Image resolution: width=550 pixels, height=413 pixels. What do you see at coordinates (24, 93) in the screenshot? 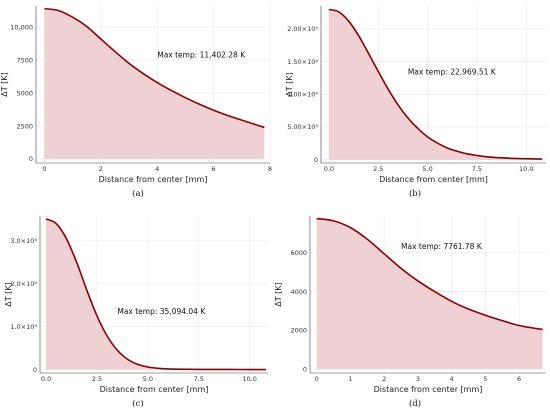
I see `y-tick-label: 5000` at bounding box center [24, 93].